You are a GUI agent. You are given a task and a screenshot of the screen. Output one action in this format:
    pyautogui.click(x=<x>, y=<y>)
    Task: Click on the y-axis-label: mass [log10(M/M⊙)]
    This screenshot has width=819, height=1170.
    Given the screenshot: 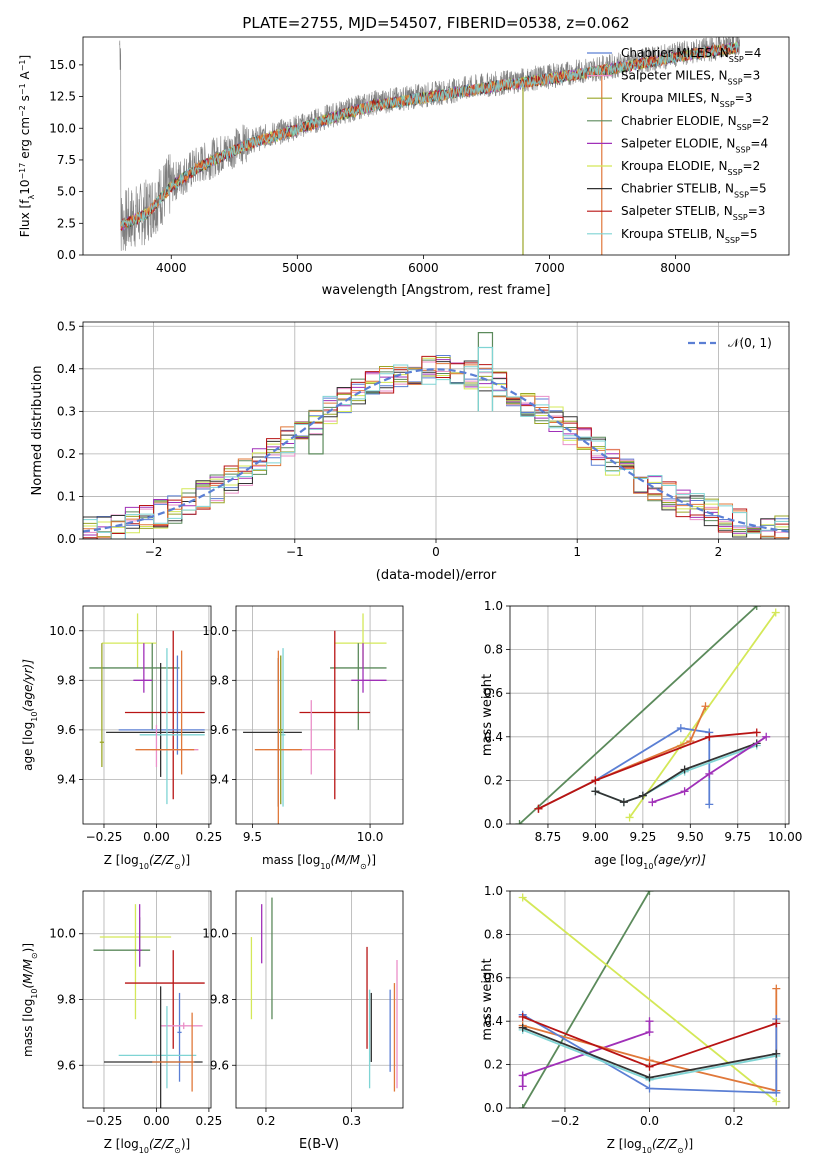 What is the action you would take?
    pyautogui.click(x=30, y=1000)
    